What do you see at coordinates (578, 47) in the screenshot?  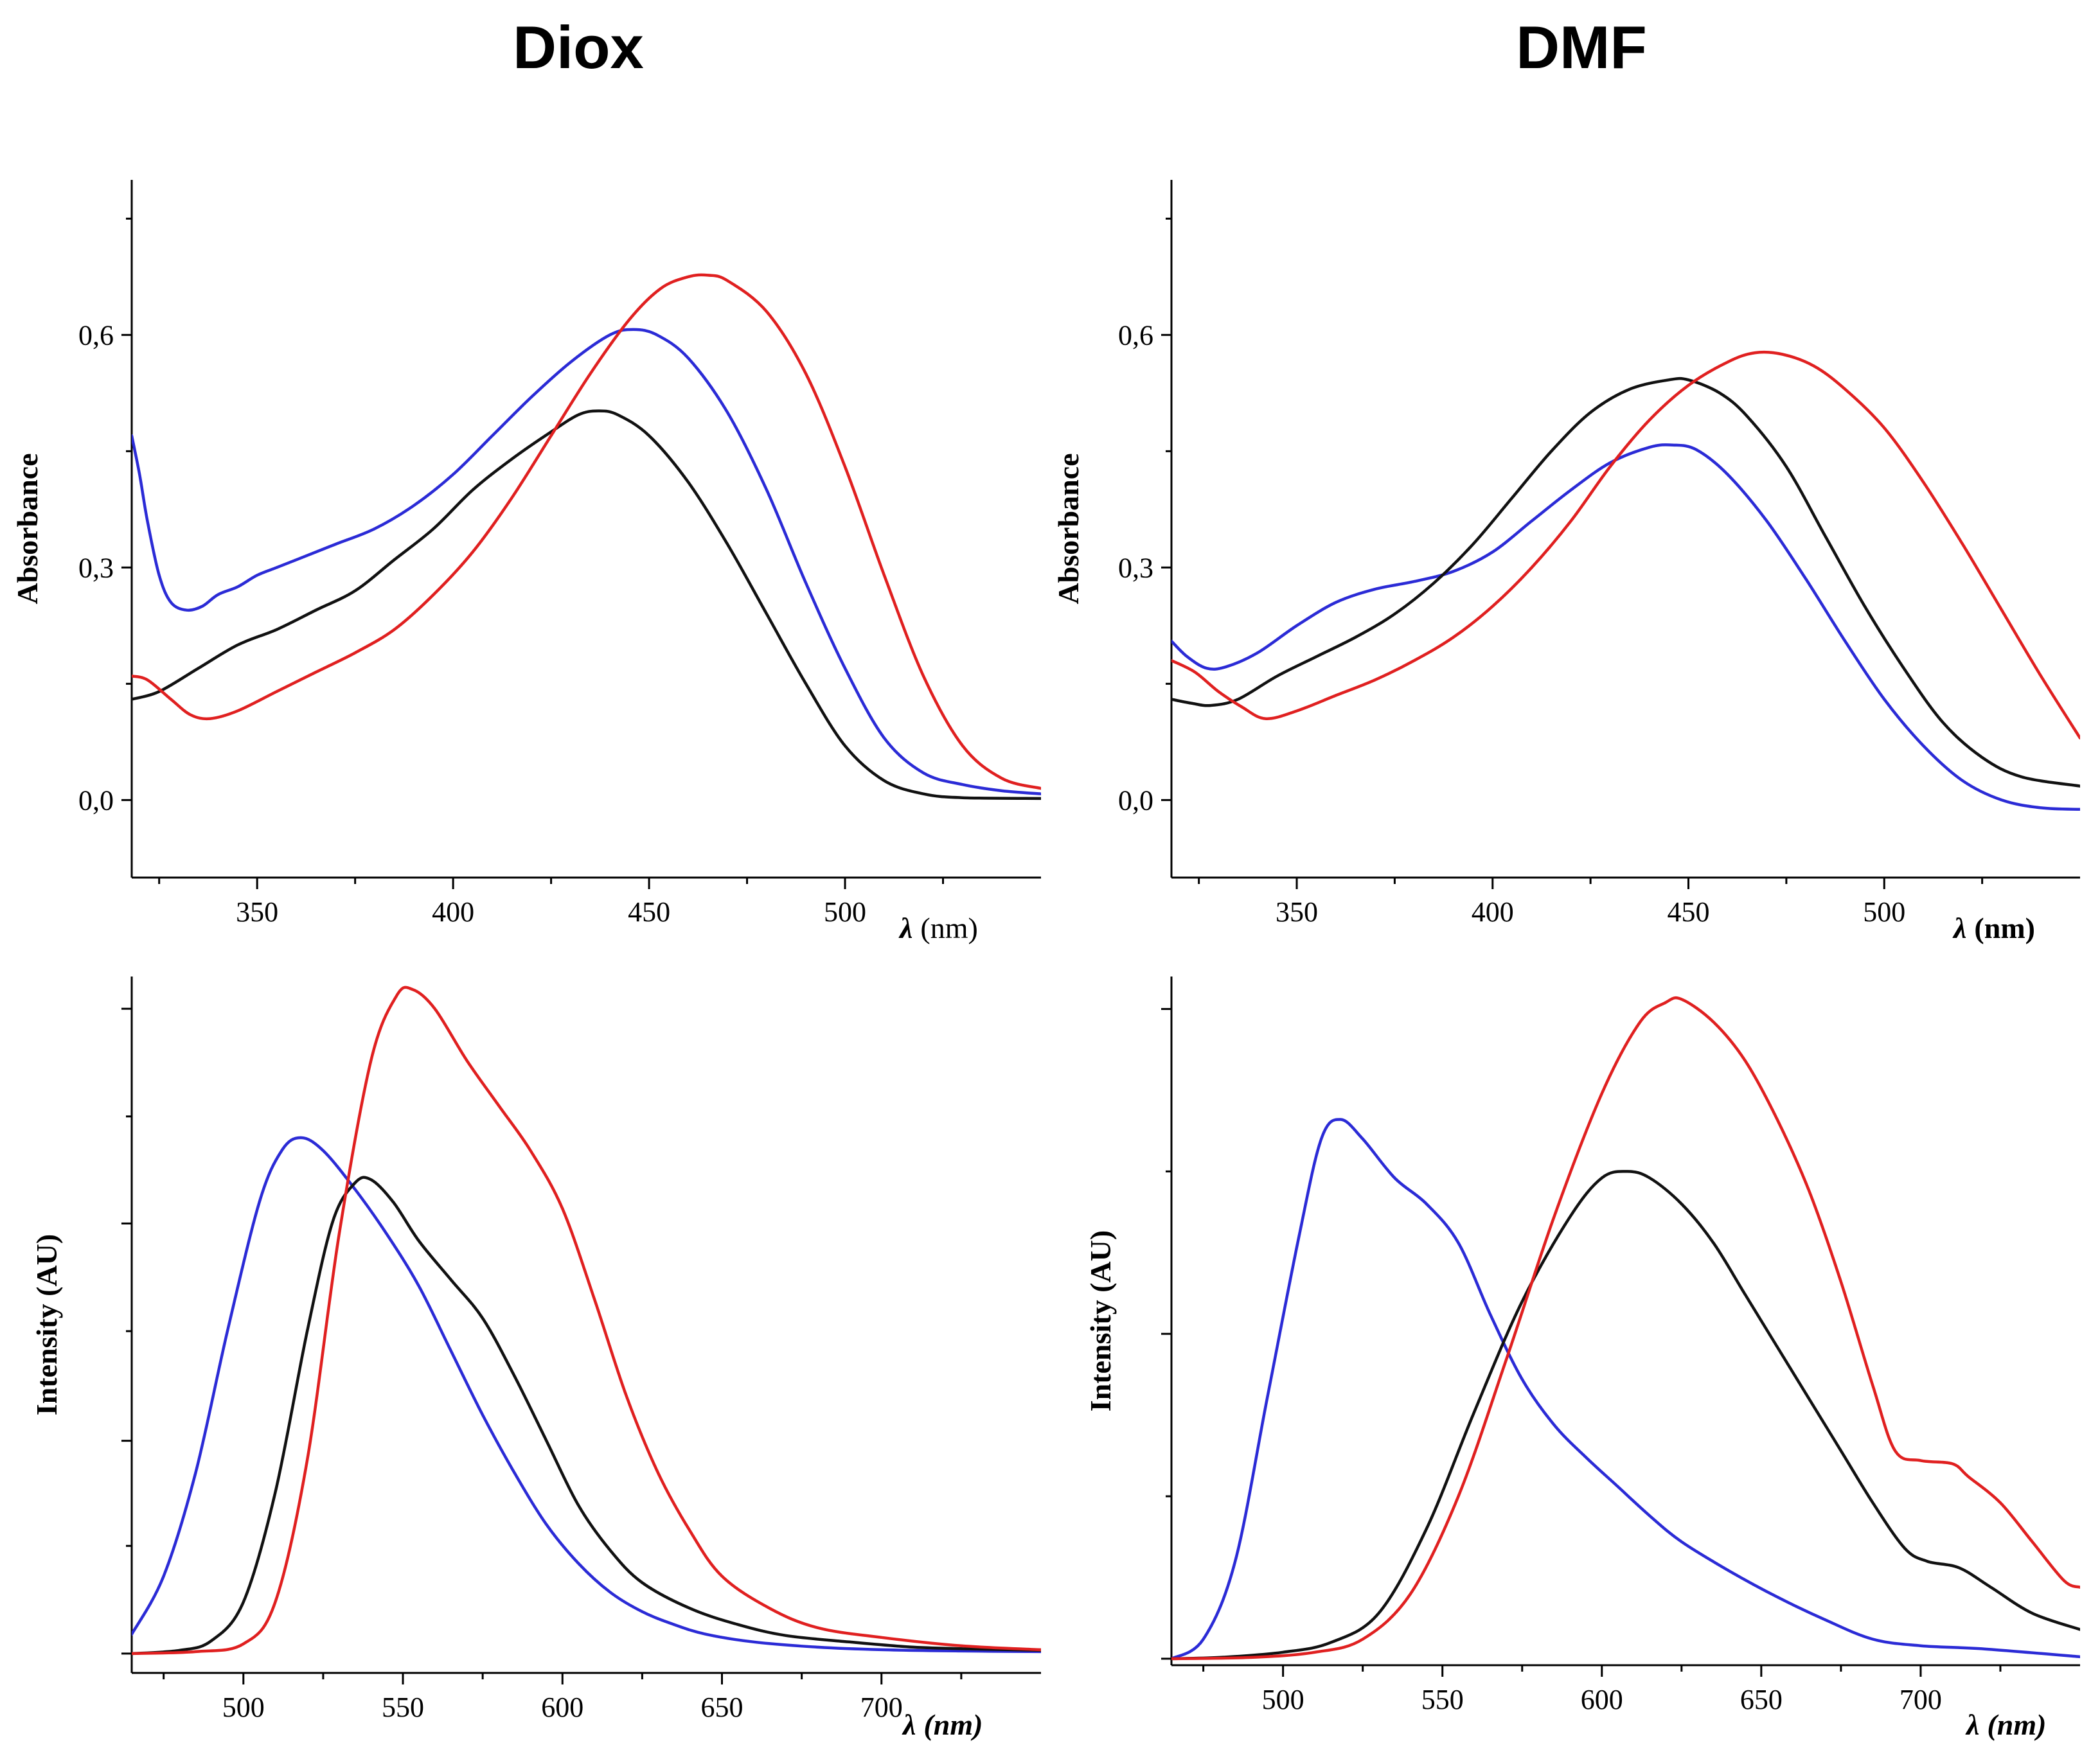 I see `diox-heading: Diox` at bounding box center [578, 47].